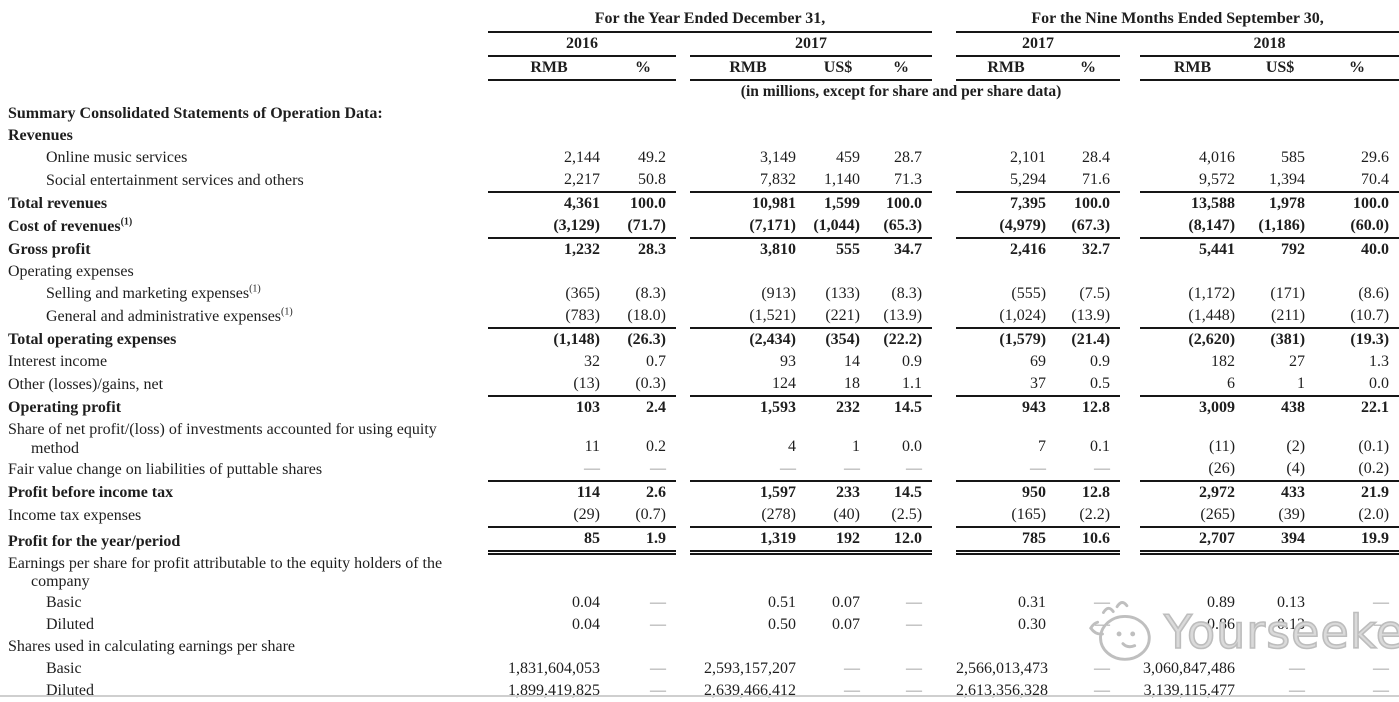 This screenshot has height=702, width=1399. Describe the element at coordinates (699, 136) in the screenshot. I see `table-row: Revenues` at that location.